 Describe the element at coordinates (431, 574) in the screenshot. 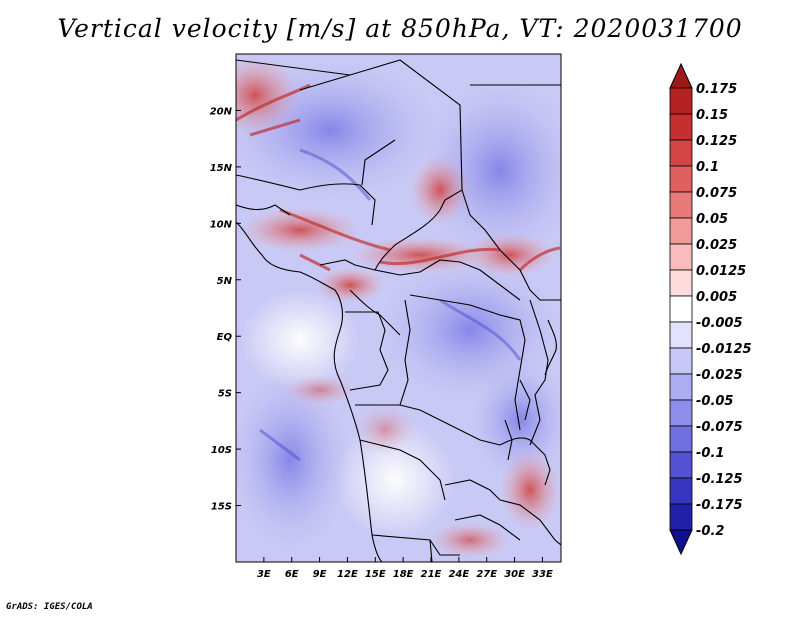

I see `lon-label: 21E` at that location.